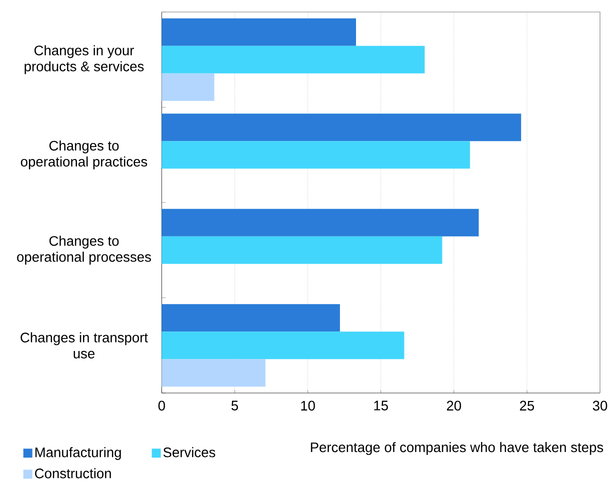 This screenshot has height=482, width=610. I want to click on x-tick-label: 0, so click(161, 405).